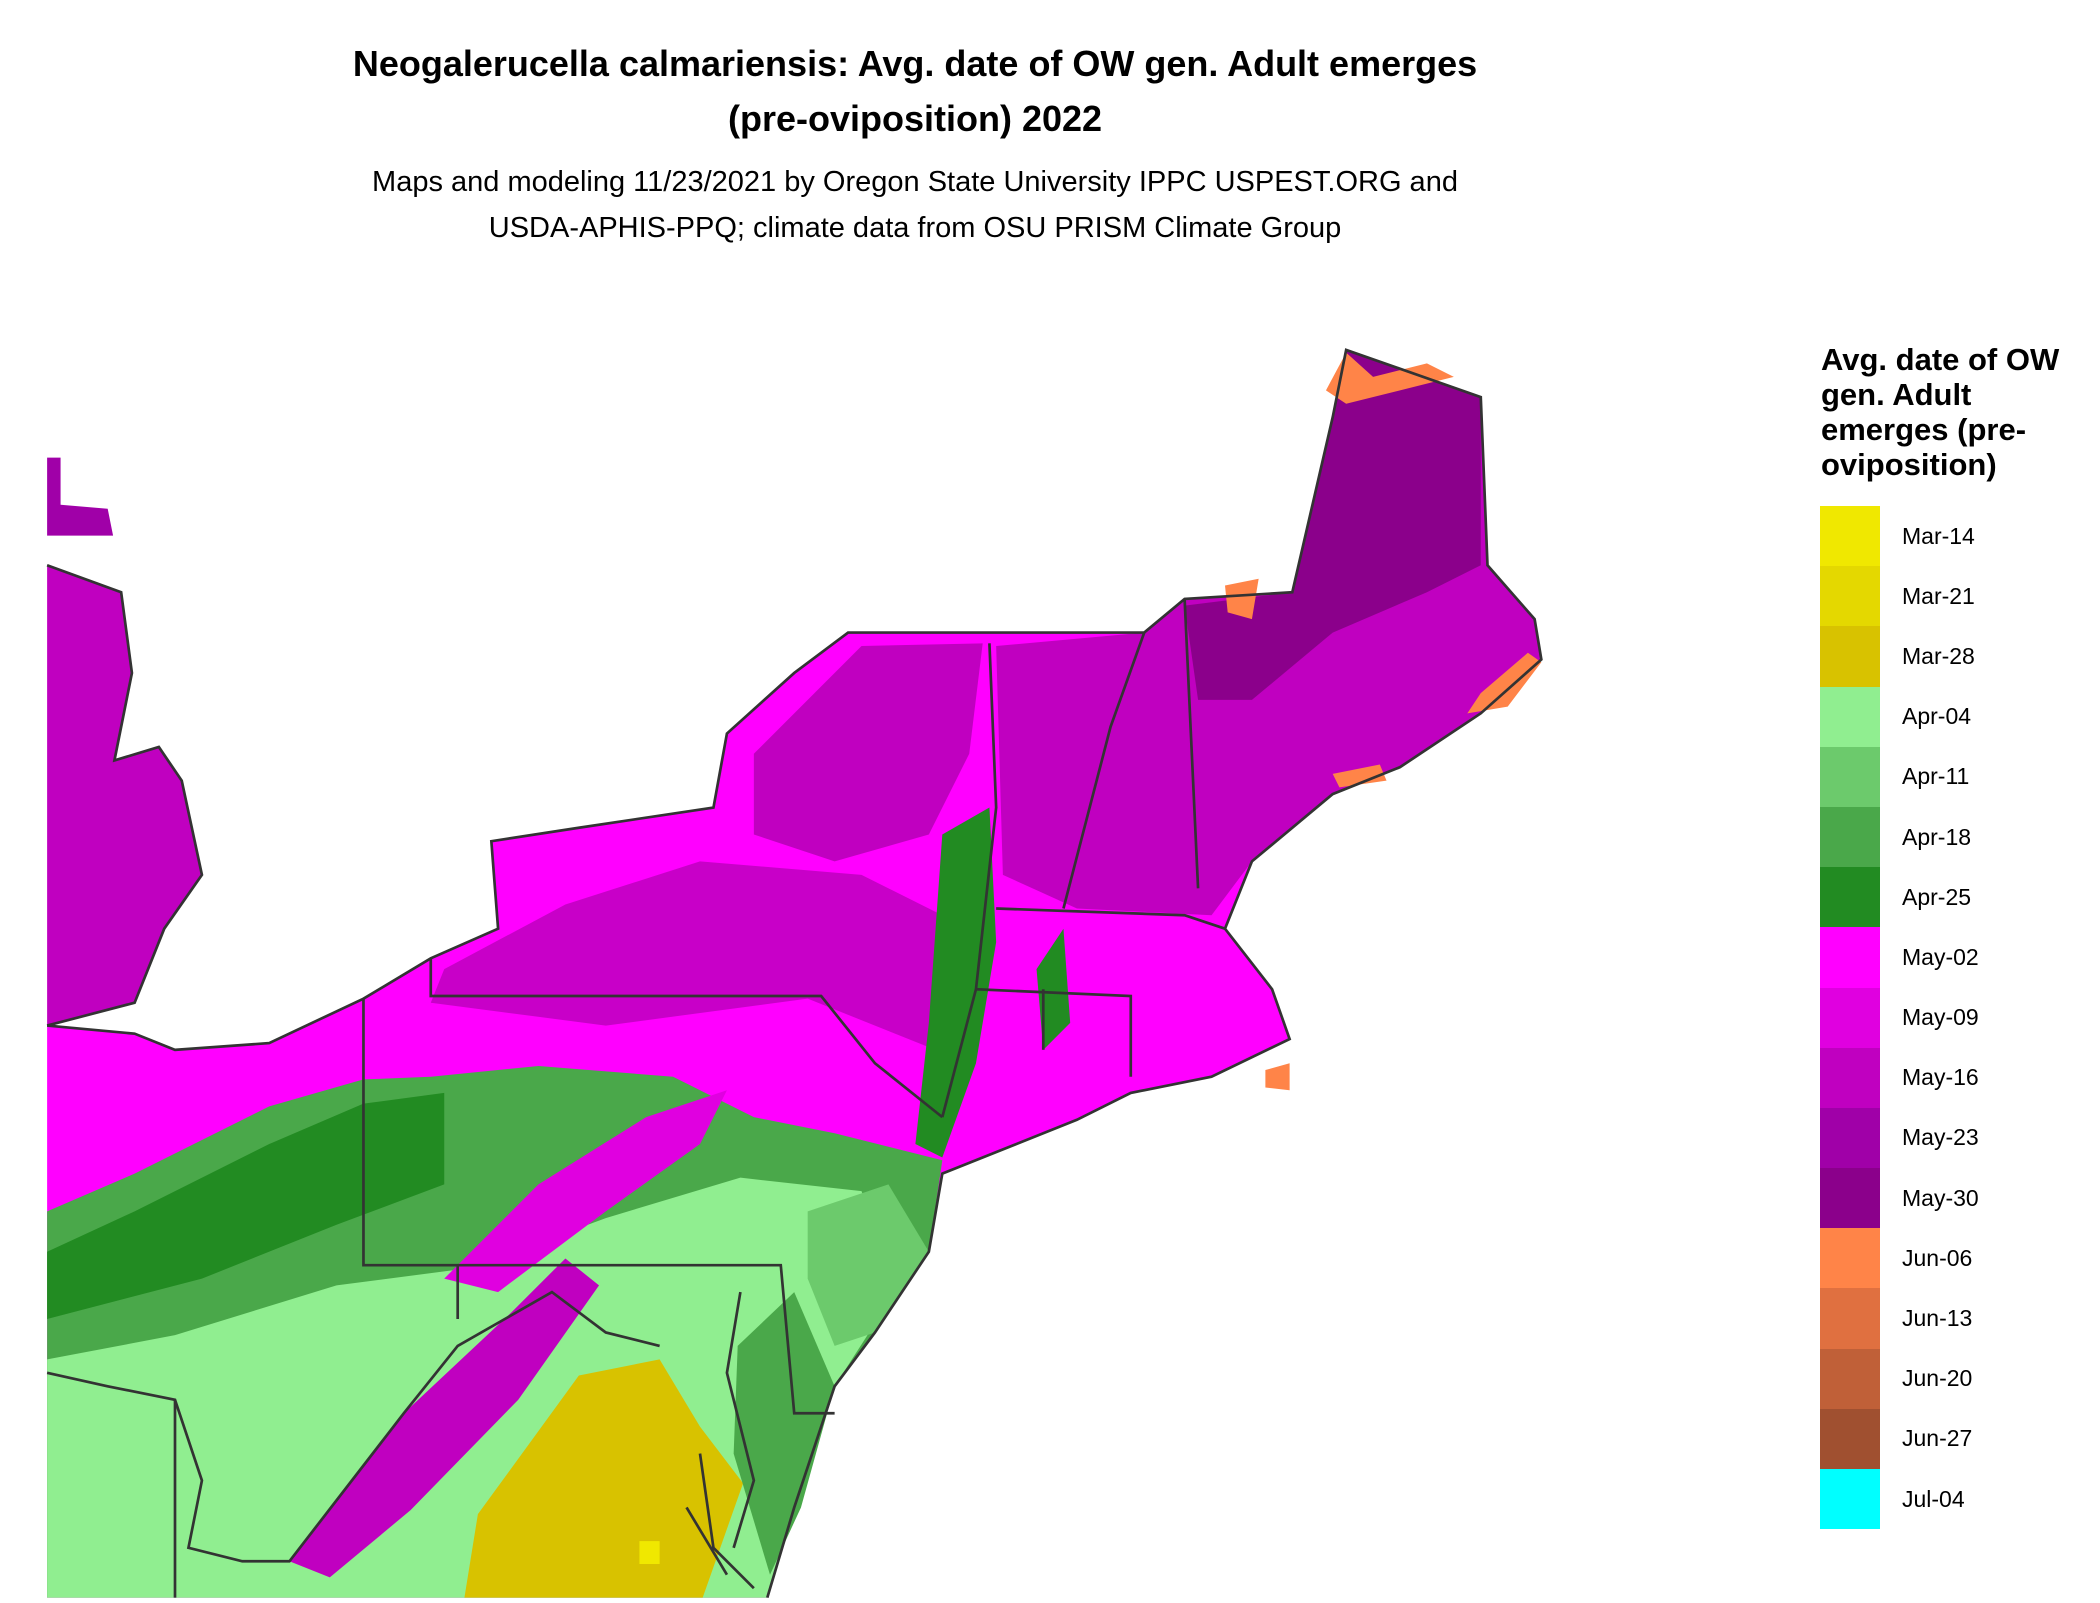  I want to click on legend-item: Apr-11, so click(1899, 776).